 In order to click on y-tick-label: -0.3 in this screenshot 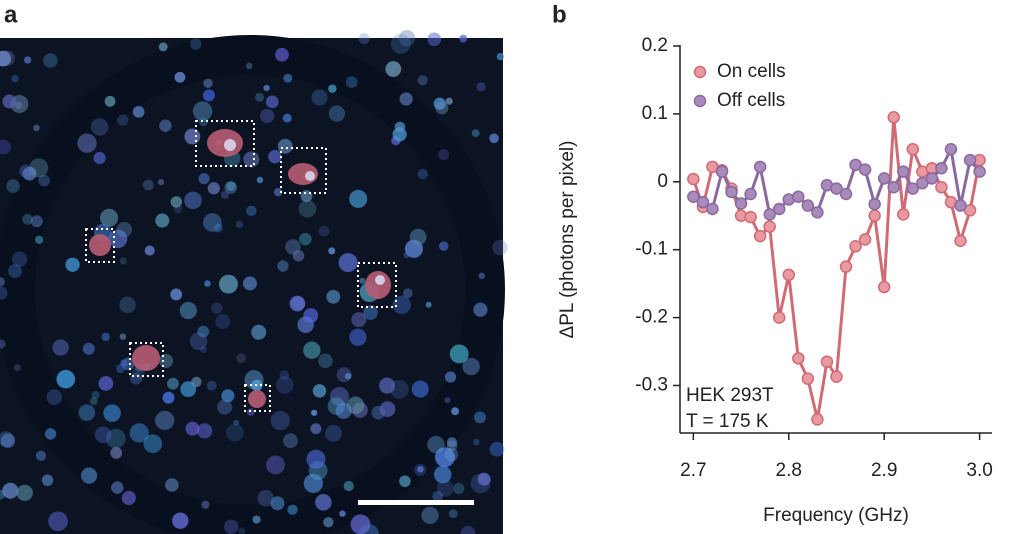, I will do `click(651, 384)`.